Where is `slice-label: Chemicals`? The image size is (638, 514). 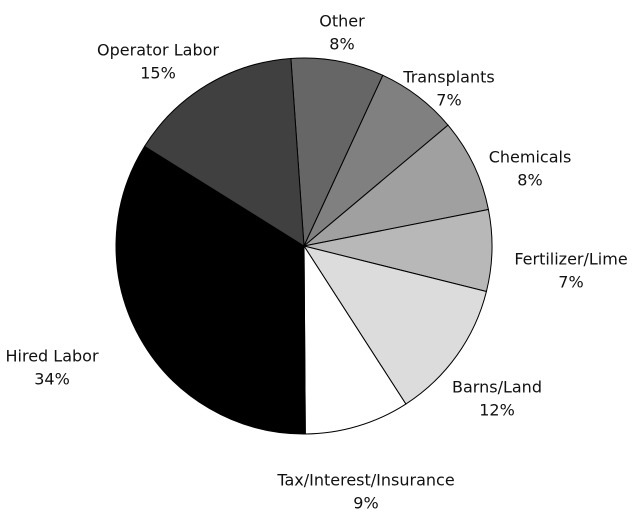
slice-label: Chemicals is located at coordinates (530, 157).